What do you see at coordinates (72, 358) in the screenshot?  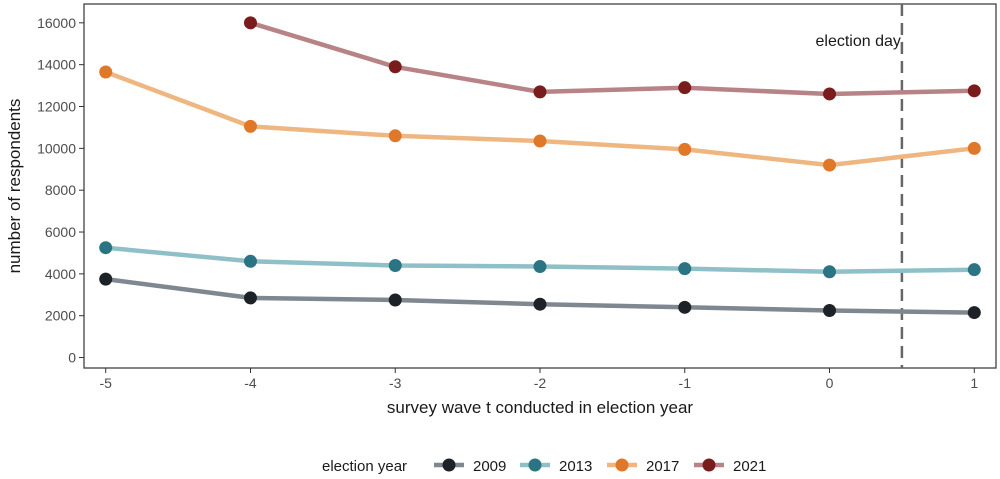 I see `y-tick-label: 0` at bounding box center [72, 358].